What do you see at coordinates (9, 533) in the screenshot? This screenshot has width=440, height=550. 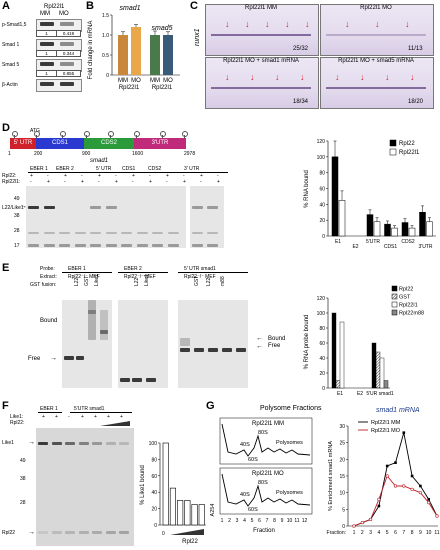 I see `marker-label: Rpl22` at bounding box center [9, 533].